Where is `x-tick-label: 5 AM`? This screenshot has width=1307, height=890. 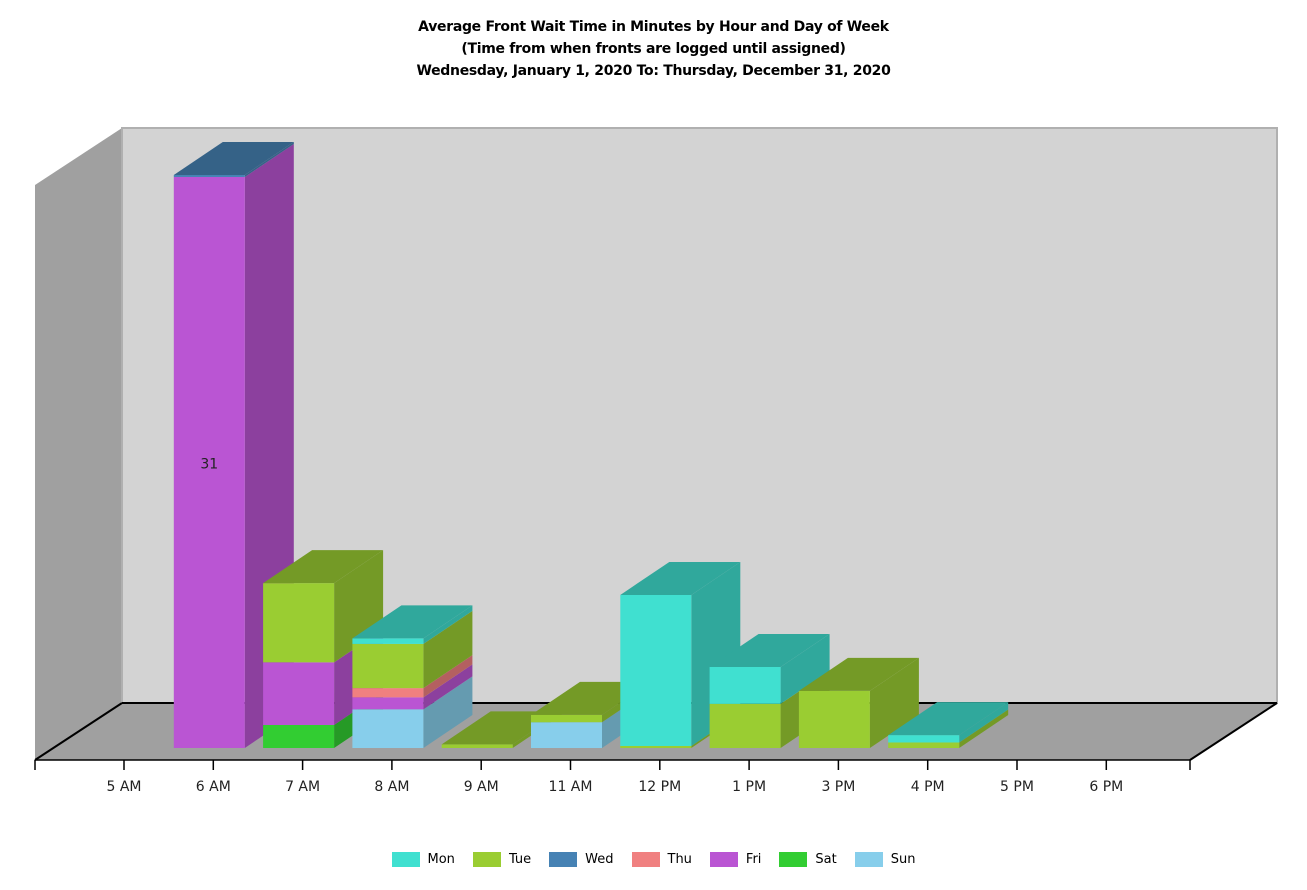
x-tick-label: 5 AM is located at coordinates (123, 787).